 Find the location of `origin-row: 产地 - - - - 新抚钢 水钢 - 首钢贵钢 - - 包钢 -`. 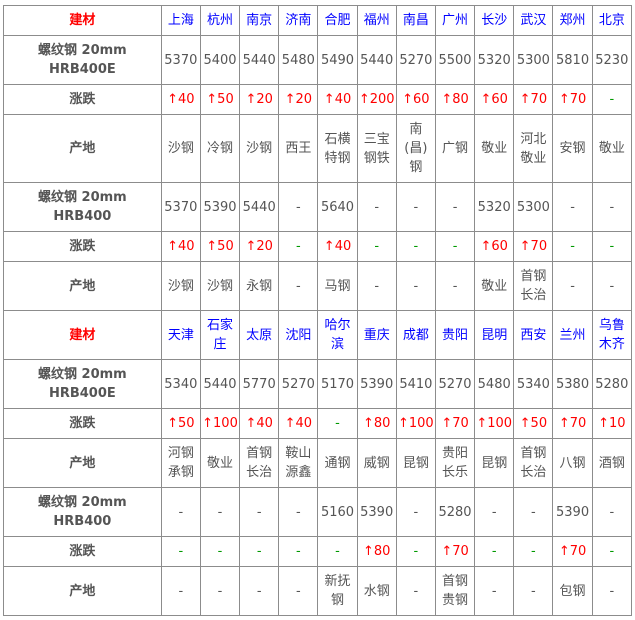

origin-row: 产地 - - - - 新抚钢 水钢 - 首钢贵钢 - - 包钢 - is located at coordinates (318, 591).